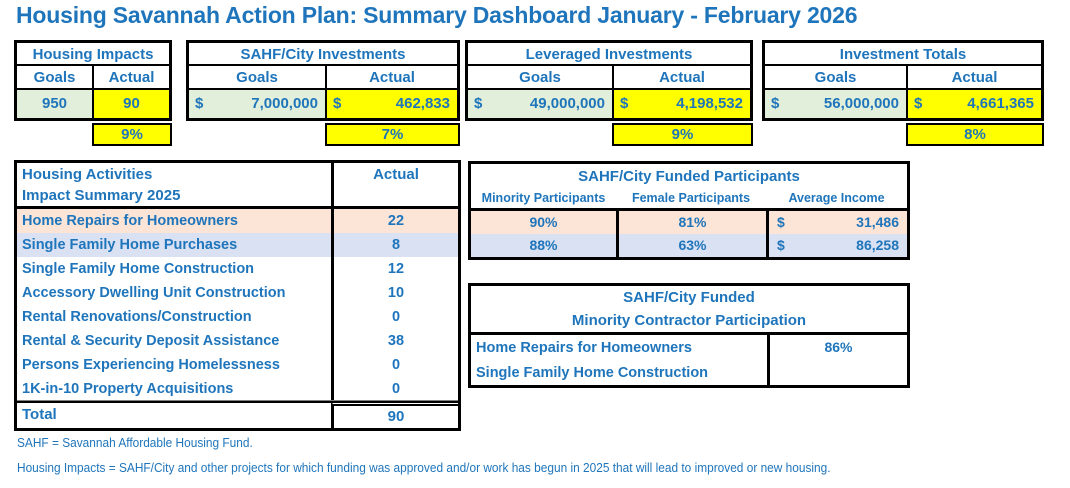 The height and width of the screenshot is (488, 1070). I want to click on activity-label: Accessory Dwelling Unit Construction, so click(154, 293).